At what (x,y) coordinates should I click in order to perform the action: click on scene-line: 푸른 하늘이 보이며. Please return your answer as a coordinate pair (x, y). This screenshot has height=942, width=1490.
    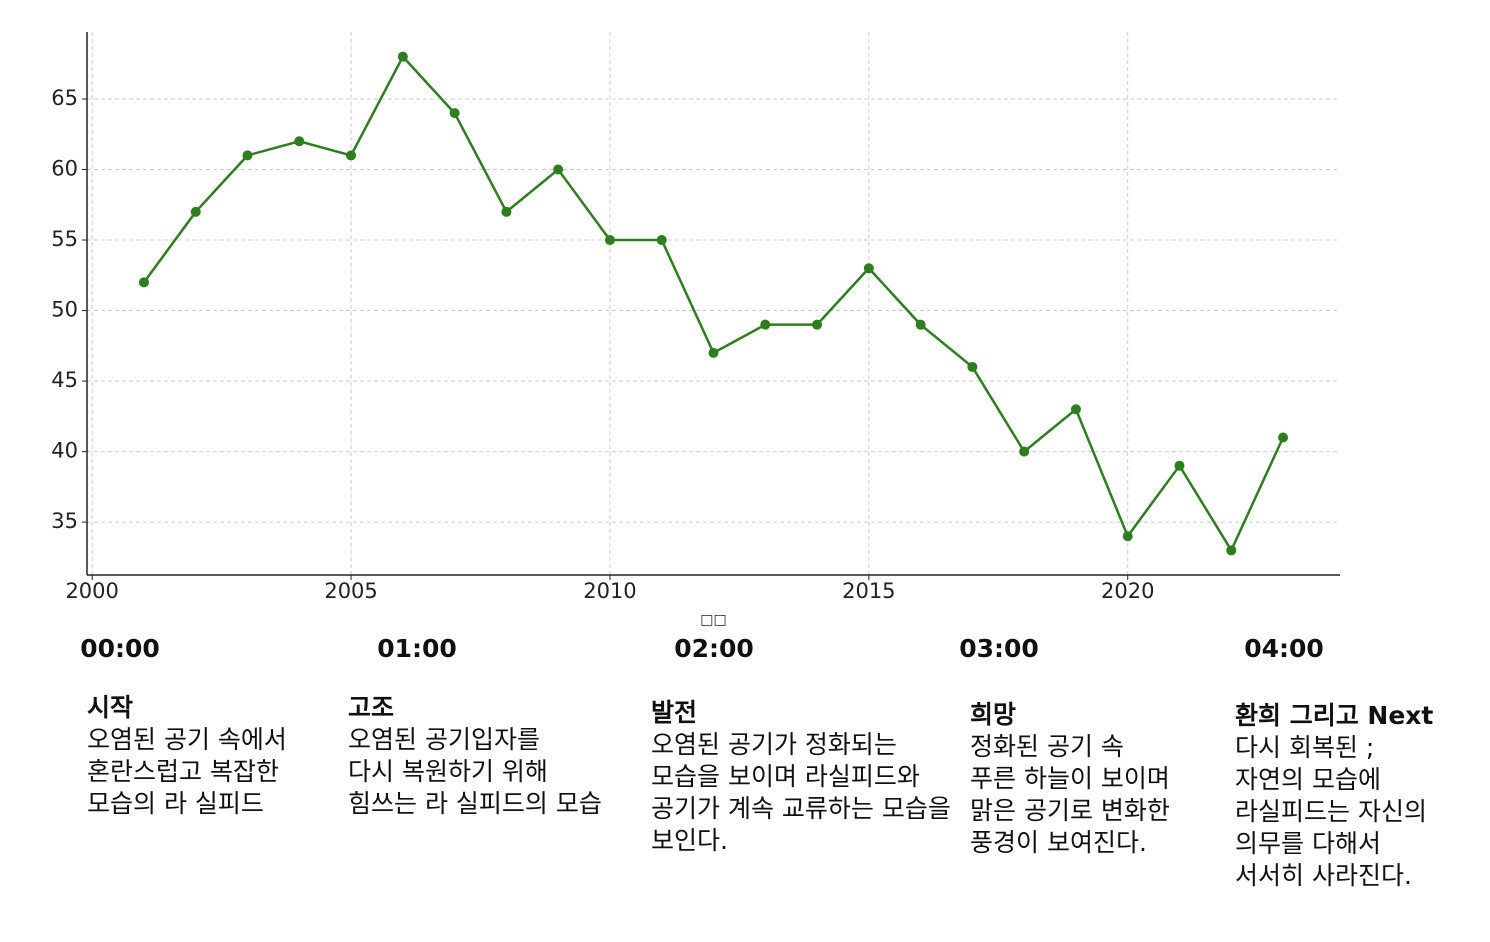
    Looking at the image, I should click on (1070, 778).